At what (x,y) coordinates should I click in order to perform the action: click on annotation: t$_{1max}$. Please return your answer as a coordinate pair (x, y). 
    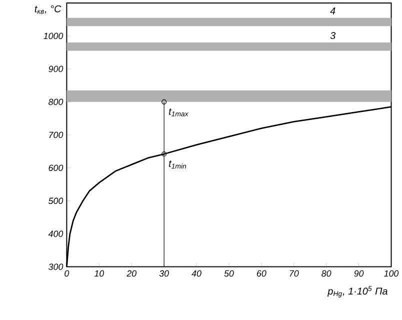
    Looking at the image, I should click on (178, 112).